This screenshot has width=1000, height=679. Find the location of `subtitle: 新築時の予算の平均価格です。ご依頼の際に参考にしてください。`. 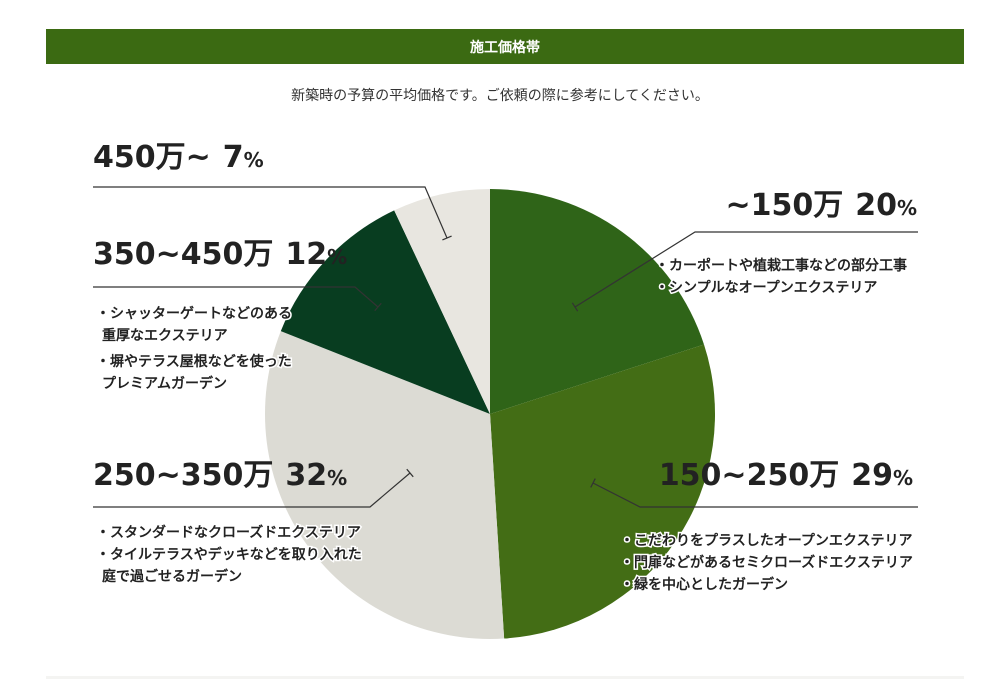

subtitle: 新築時の予算の平均価格です。ご依頼の際に参考にしてください。 is located at coordinates (500, 96).